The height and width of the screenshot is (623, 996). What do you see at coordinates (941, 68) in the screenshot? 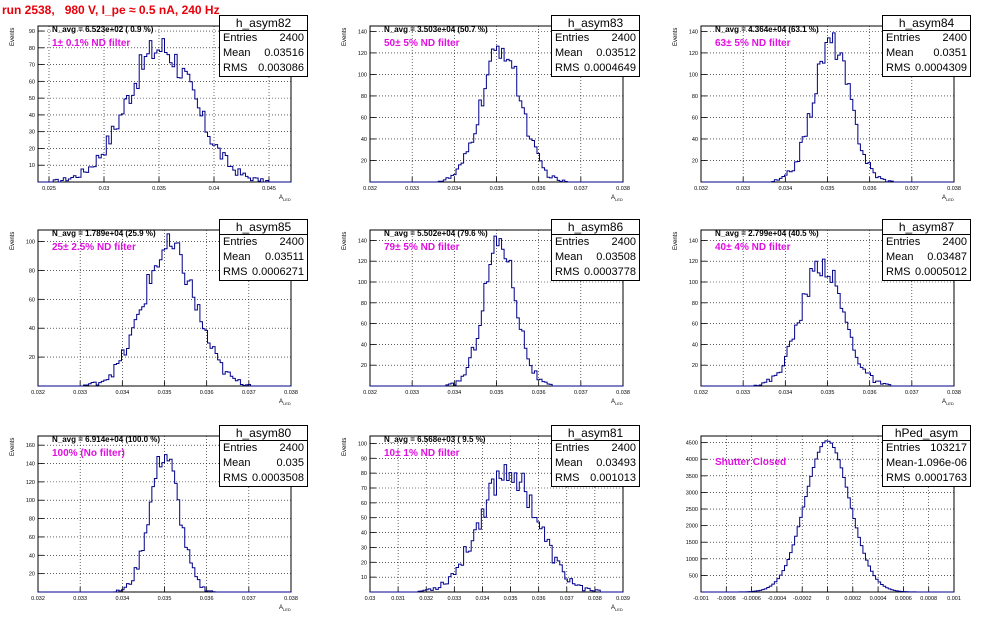
I see `stats-value-rms: 0.0004309` at bounding box center [941, 68].